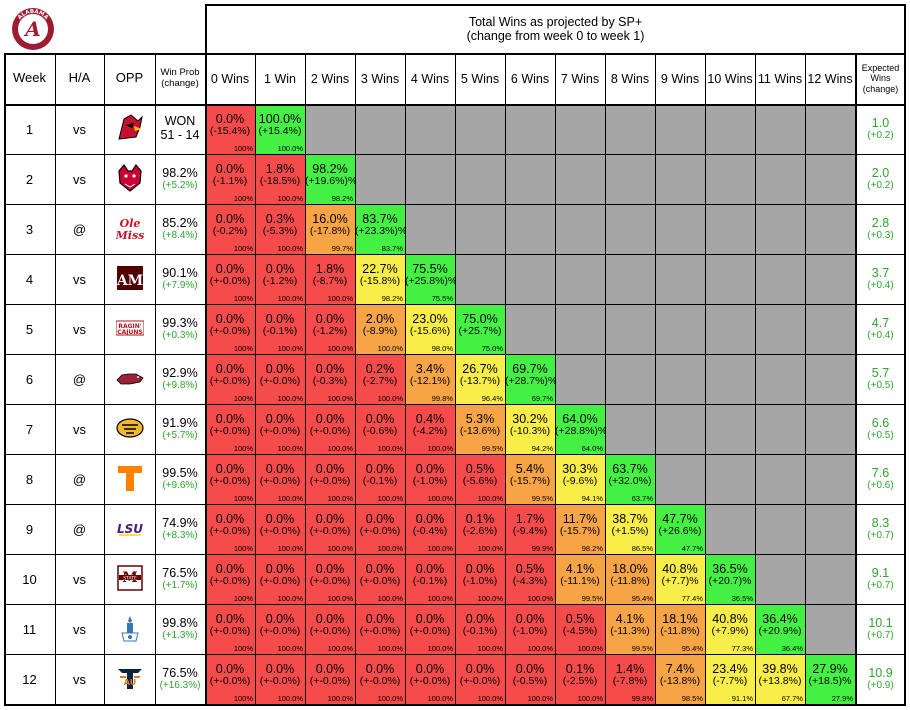 This screenshot has width=910, height=710. What do you see at coordinates (680, 669) in the screenshot?
I see `cell-probability: 7.4%` at bounding box center [680, 669].